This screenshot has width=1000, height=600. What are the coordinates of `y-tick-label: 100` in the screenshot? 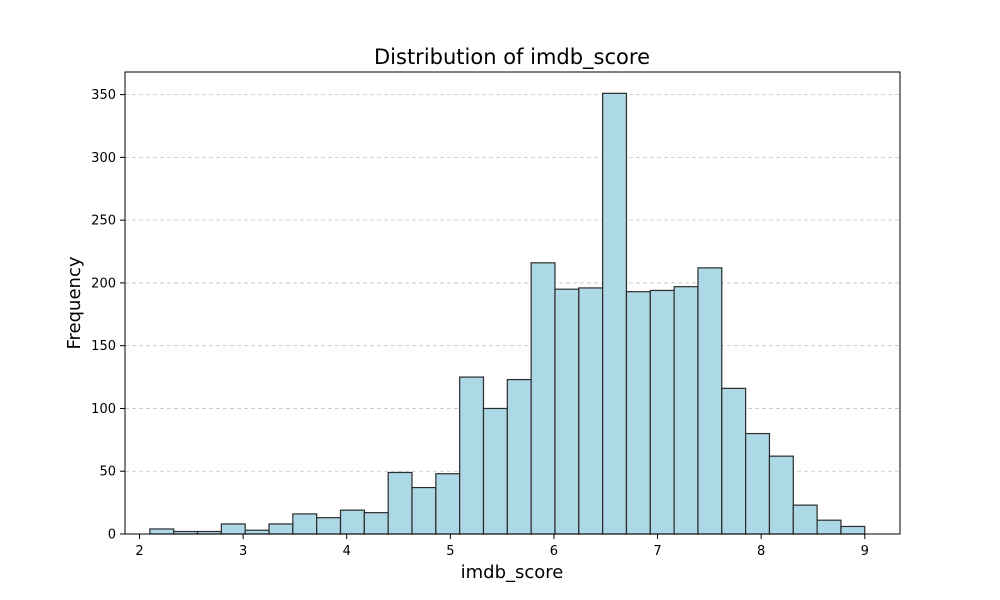 It's located at (103, 409).